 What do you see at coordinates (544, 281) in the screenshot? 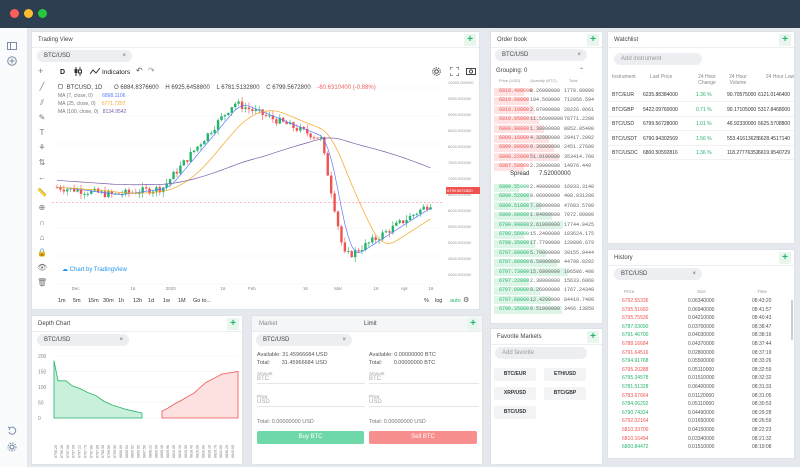
I see `bid-row: 6797.22000 2.30000000 15633.6060` at bounding box center [544, 281].